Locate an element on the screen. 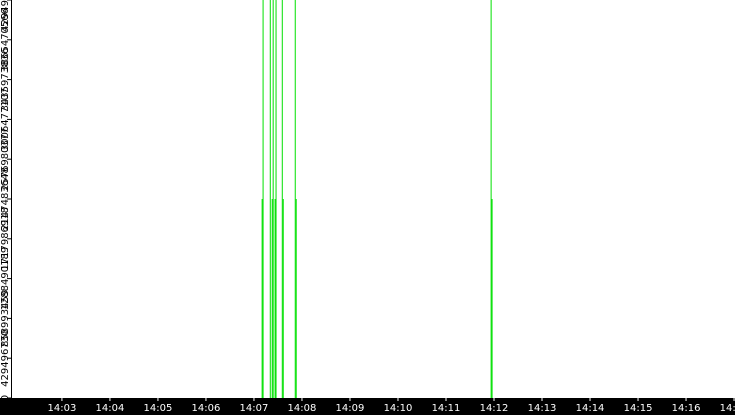 This screenshot has width=735, height=415. y-tick-label: 858993459 is located at coordinates (5, 318).